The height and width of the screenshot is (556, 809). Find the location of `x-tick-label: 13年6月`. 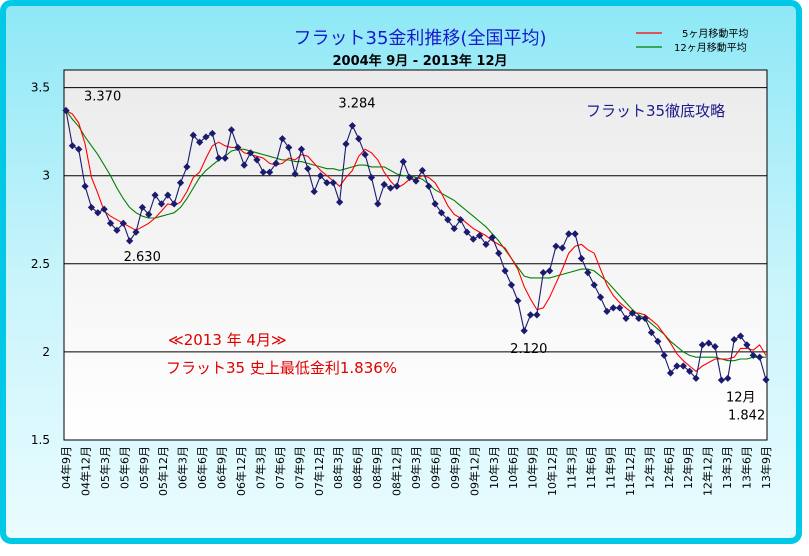

x-tick-label: 13年6月 is located at coordinates (747, 467).